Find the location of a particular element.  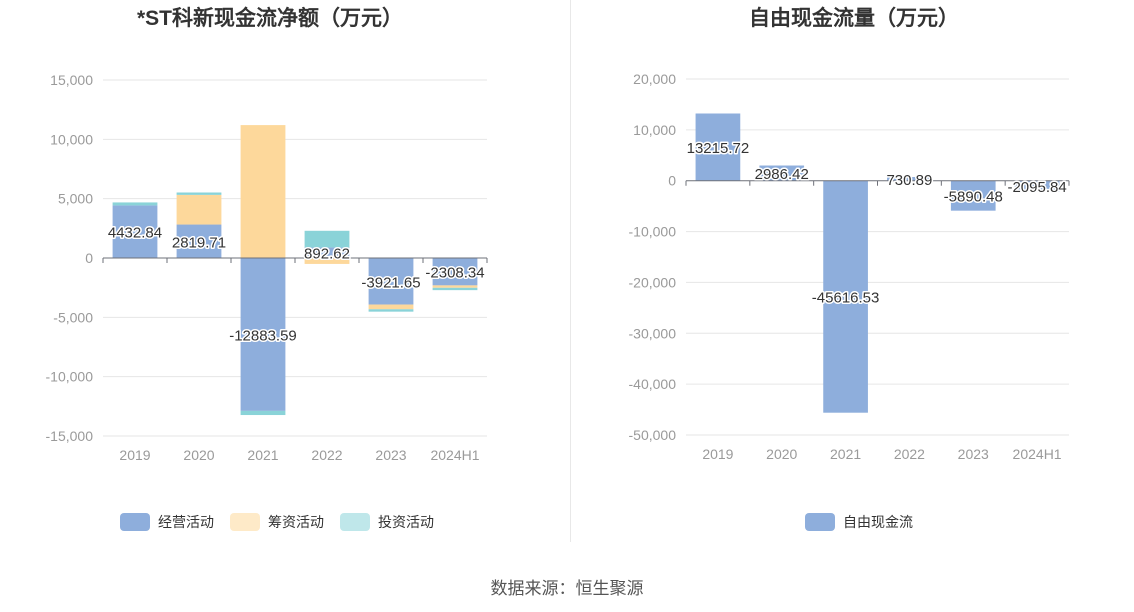

data-label: -12883.59 is located at coordinates (263, 335).